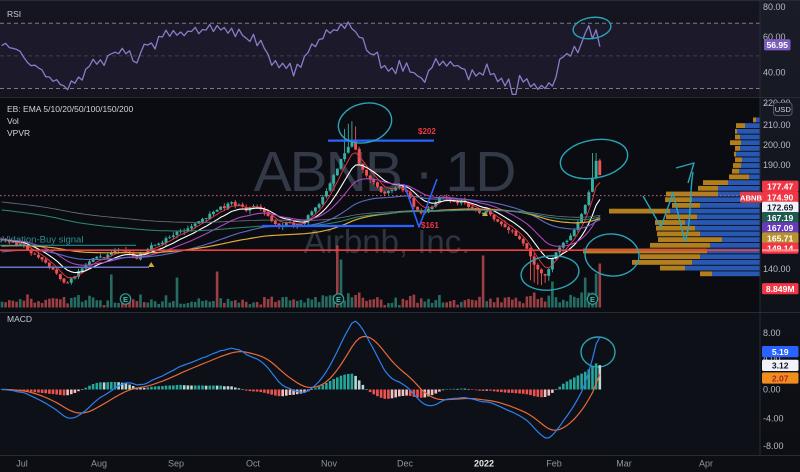 This screenshot has width=800, height=472. What do you see at coordinates (14, 14) in the screenshot?
I see `svg-text: RSI` at bounding box center [14, 14].